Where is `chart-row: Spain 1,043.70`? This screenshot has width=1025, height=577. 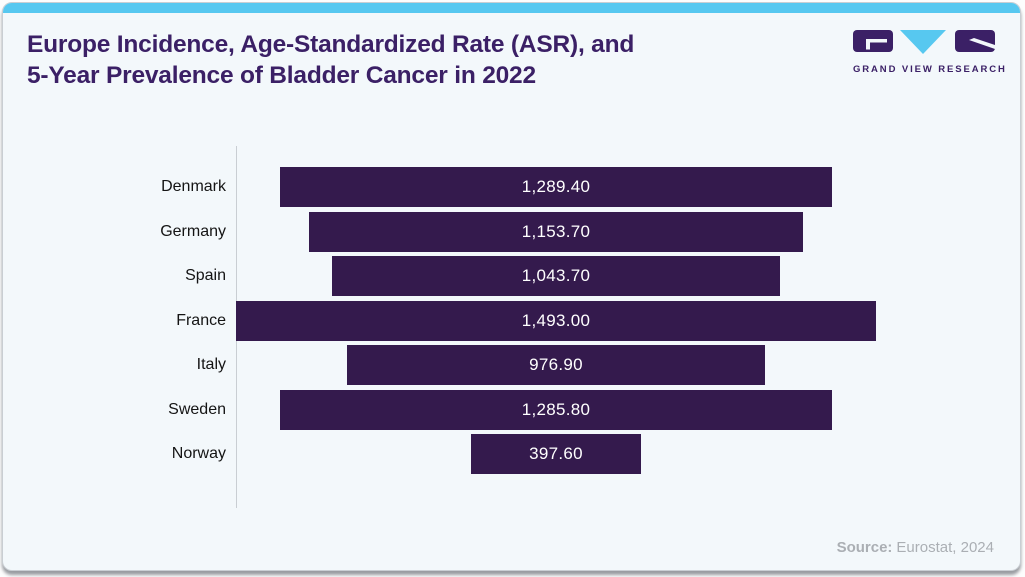 chart-row: Spain 1,043.70 is located at coordinates (511, 276).